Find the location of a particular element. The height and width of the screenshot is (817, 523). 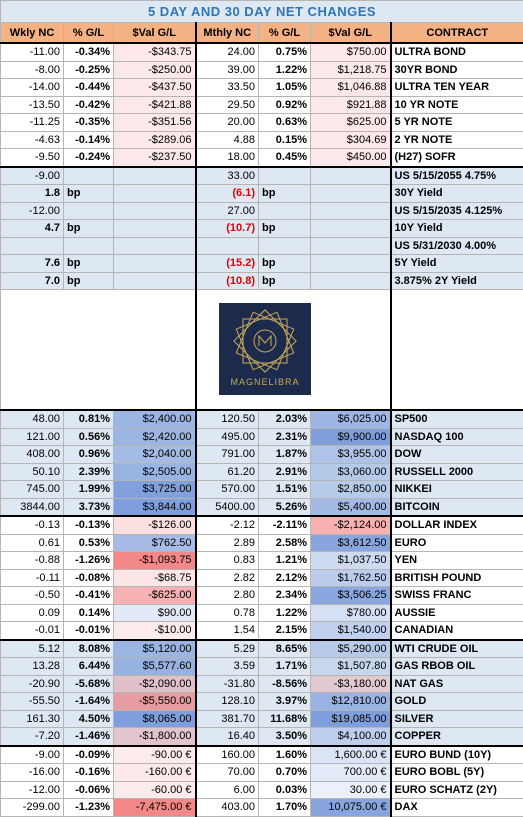

cell-wkly: 7.6 is located at coordinates (32, 264).